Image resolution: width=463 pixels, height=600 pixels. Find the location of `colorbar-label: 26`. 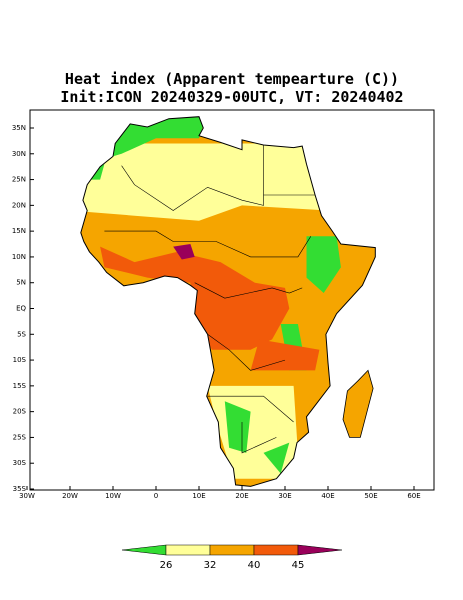

colorbar-label: 26 is located at coordinates (166, 565).